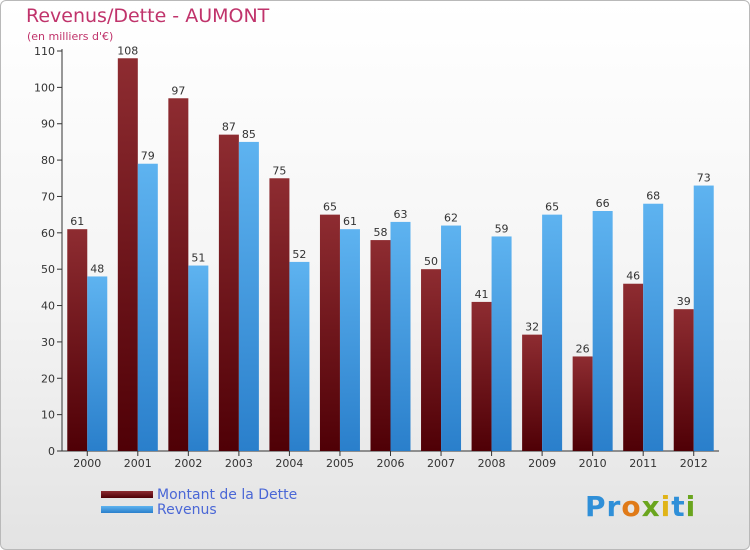 The image size is (750, 550). Describe the element at coordinates (187, 509) in the screenshot. I see `legend-label-revenus: Revenus` at that location.